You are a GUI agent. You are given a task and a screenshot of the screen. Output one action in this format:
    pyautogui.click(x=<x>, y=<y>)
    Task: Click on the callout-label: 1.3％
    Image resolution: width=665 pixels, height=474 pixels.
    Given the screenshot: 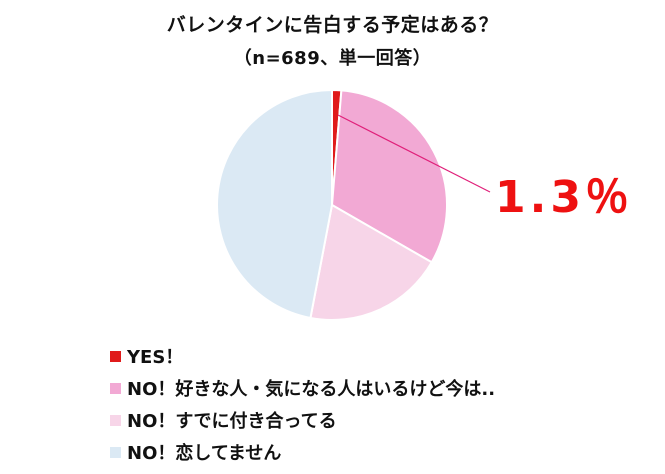 What is the action you would take?
    pyautogui.click(x=564, y=197)
    